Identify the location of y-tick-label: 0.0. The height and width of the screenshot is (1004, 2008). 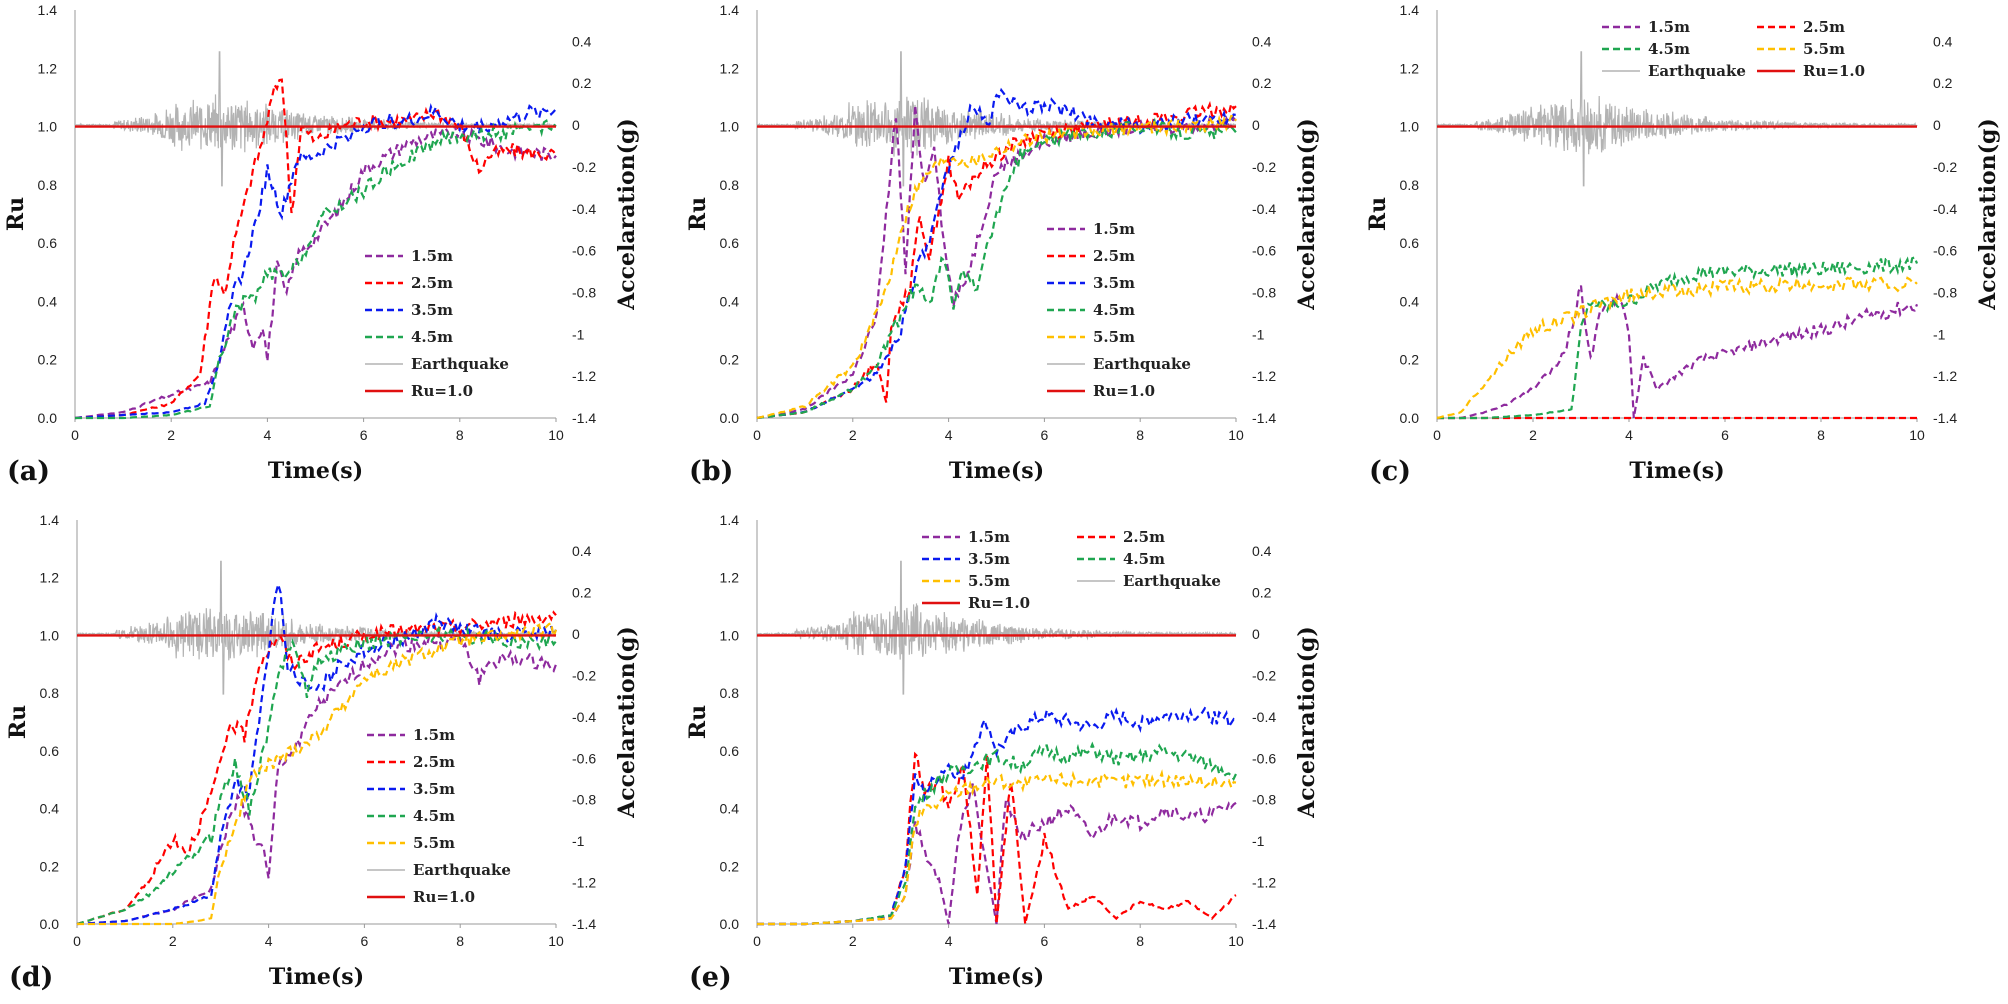
(48, 418).